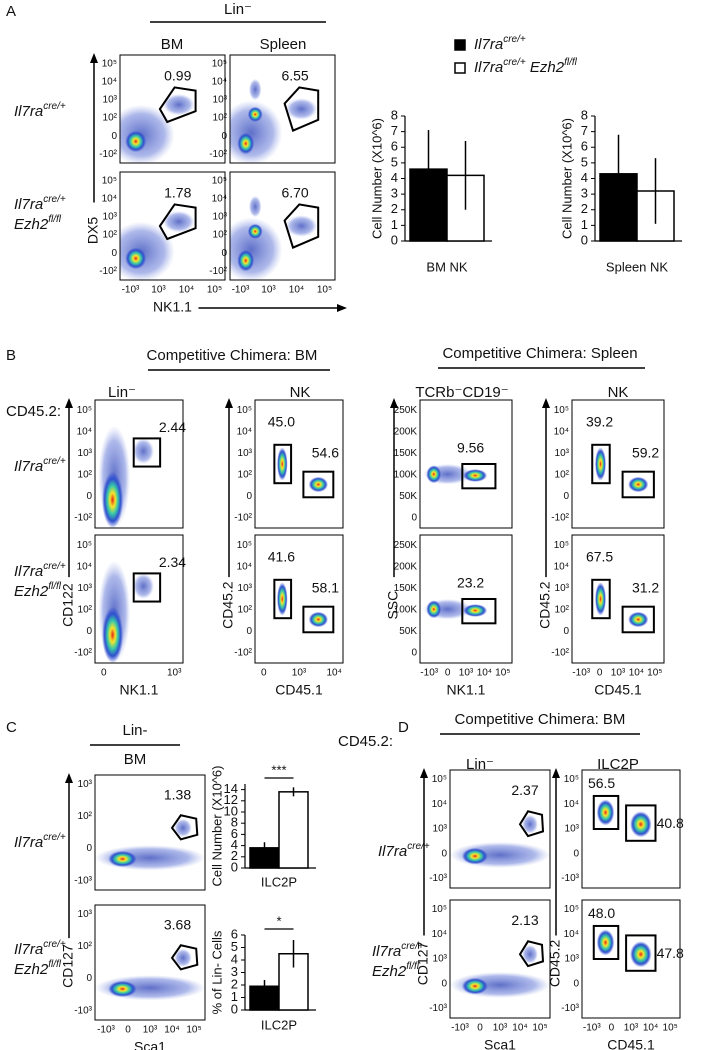 The width and height of the screenshot is (706, 1050). Describe the element at coordinates (38, 590) in the screenshot. I see `label: Ezh2fl/fl` at that location.